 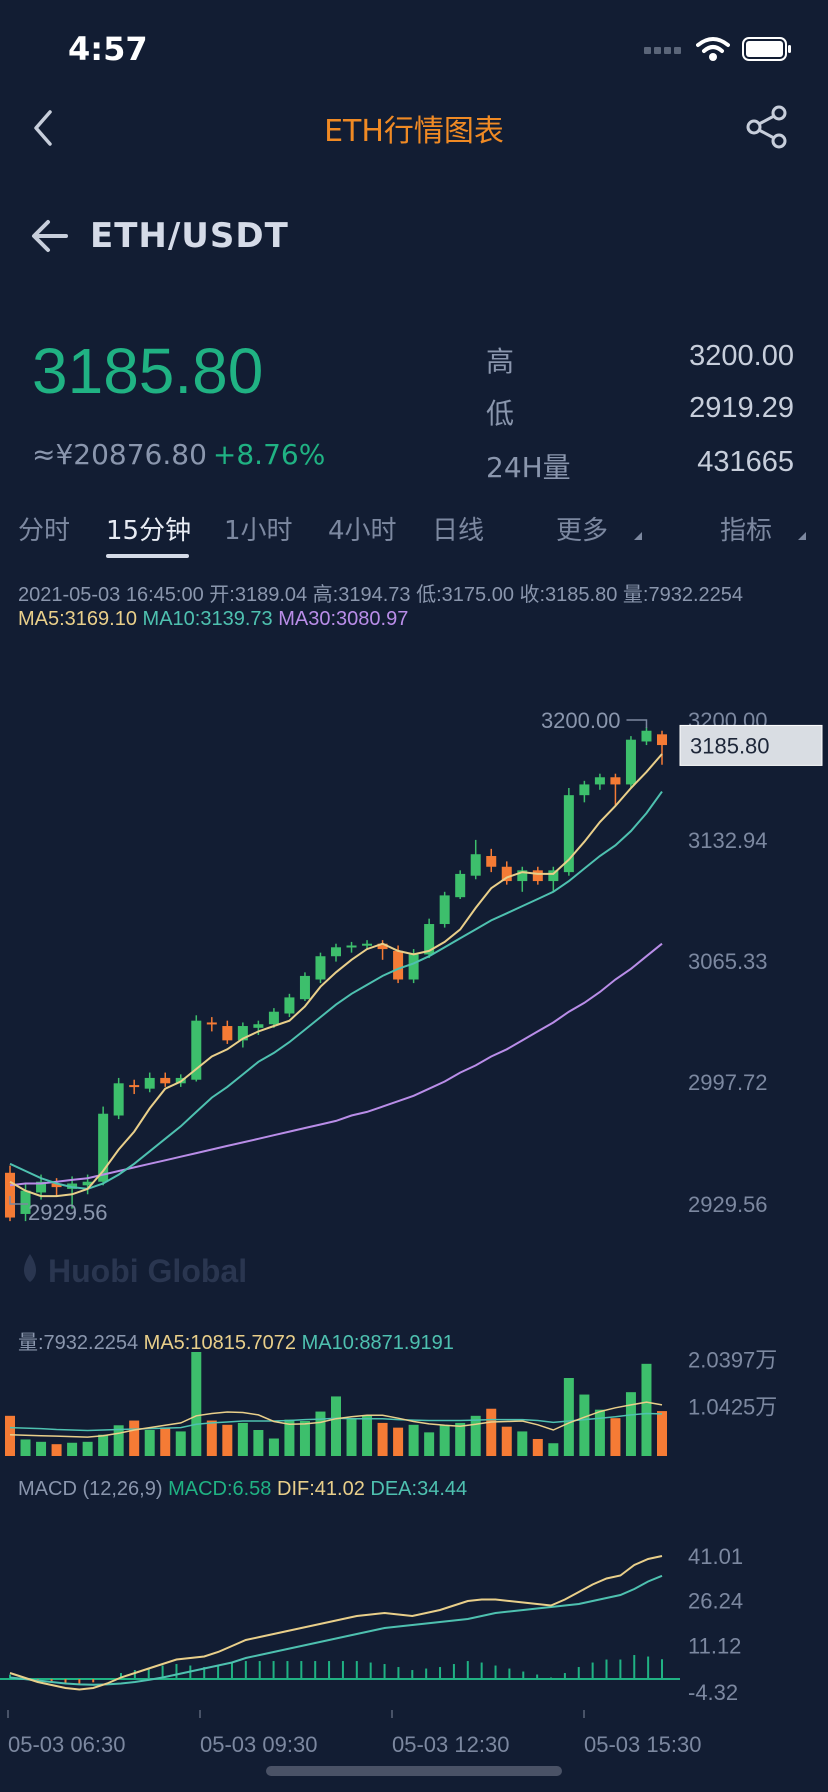 What do you see at coordinates (718, 49) in the screenshot?
I see `status-icons` at bounding box center [718, 49].